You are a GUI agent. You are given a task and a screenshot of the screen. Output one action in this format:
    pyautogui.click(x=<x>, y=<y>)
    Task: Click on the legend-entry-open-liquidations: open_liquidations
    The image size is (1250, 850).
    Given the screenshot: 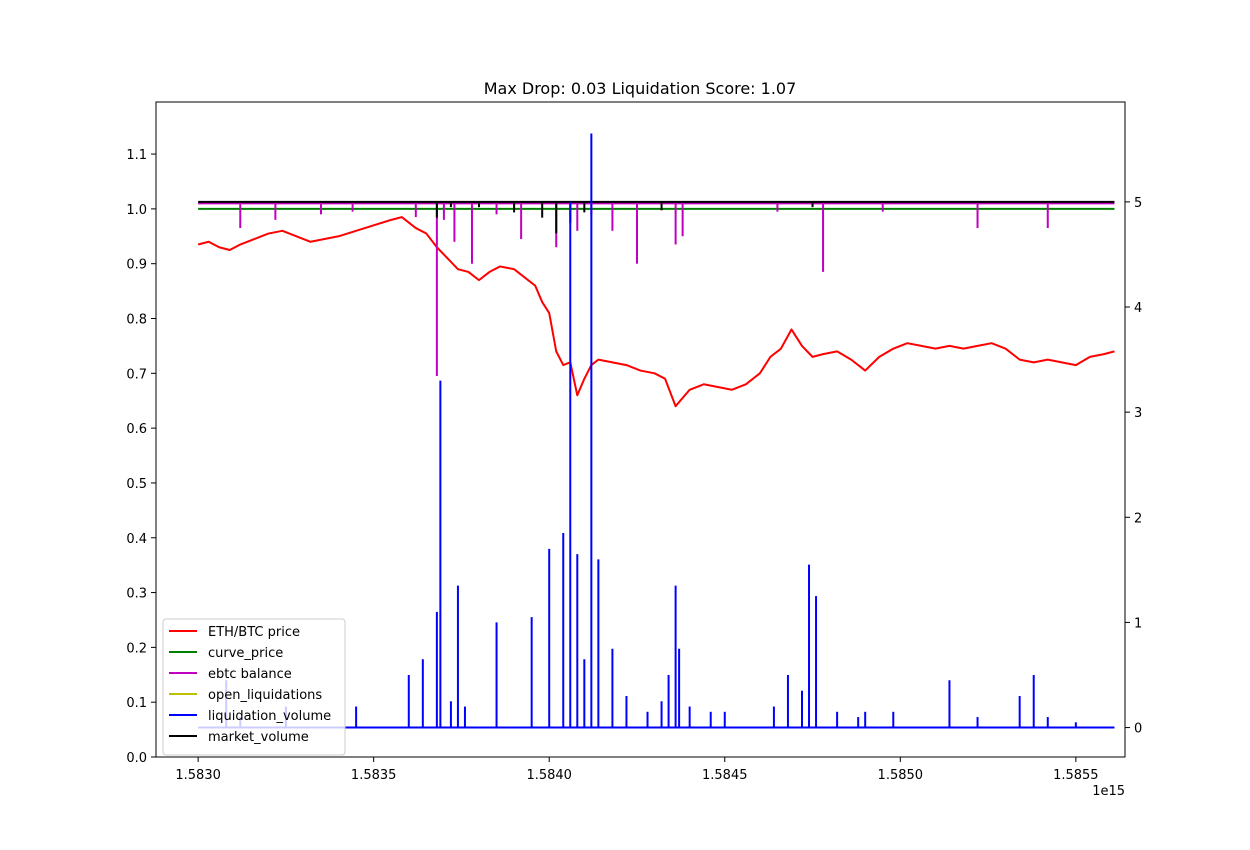 What is the action you would take?
    pyautogui.click(x=245, y=695)
    